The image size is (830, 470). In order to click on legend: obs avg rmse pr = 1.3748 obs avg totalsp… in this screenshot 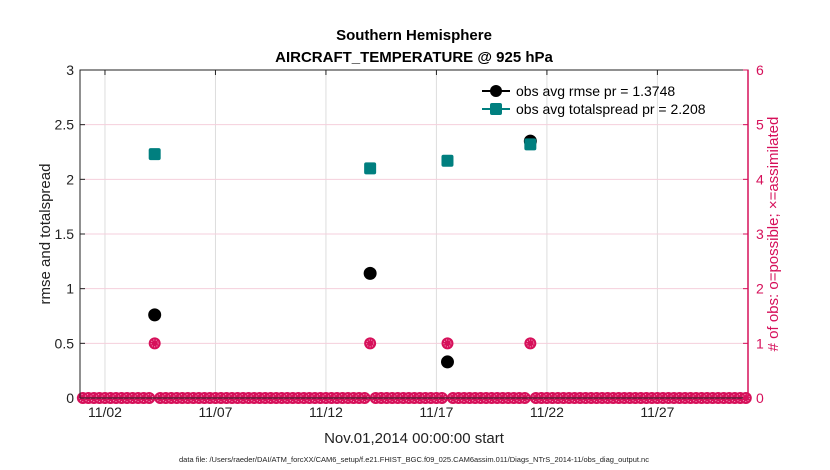, I will do `click(594, 100)`.